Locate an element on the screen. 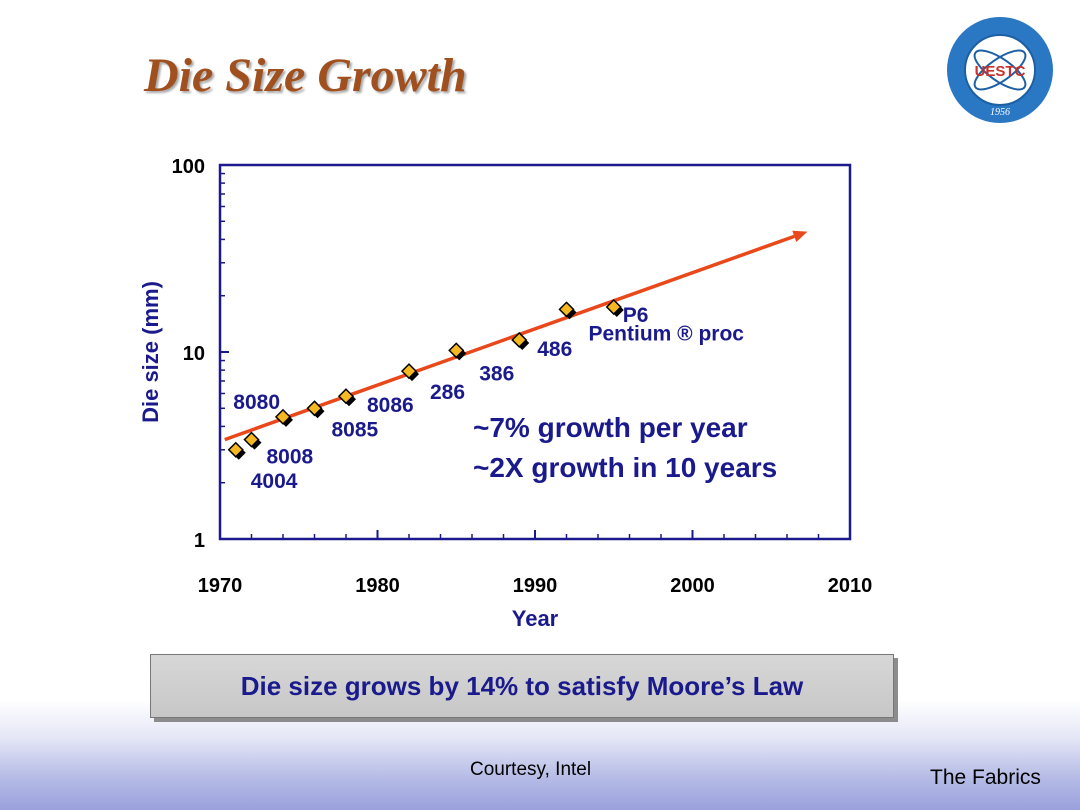 The width and height of the screenshot is (1080, 810). courtesy-note: Courtesy, Intel is located at coordinates (531, 769).